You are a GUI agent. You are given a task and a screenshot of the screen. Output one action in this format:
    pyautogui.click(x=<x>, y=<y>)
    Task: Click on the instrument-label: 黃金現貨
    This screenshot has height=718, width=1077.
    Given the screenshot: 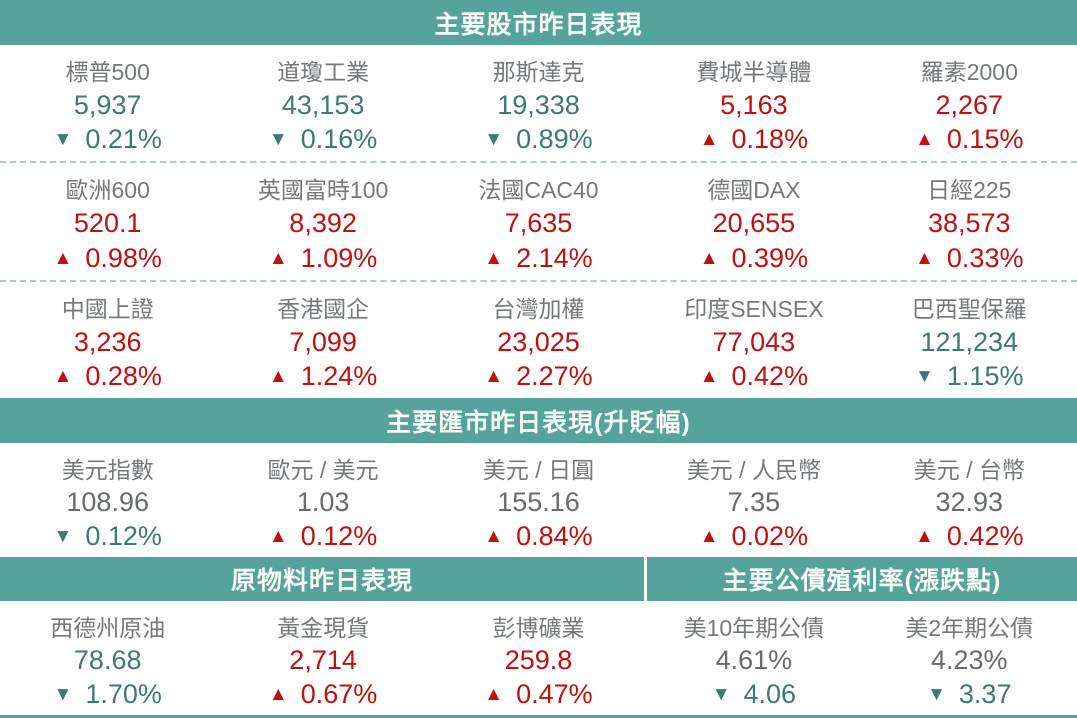 What is the action you would take?
    pyautogui.click(x=323, y=627)
    